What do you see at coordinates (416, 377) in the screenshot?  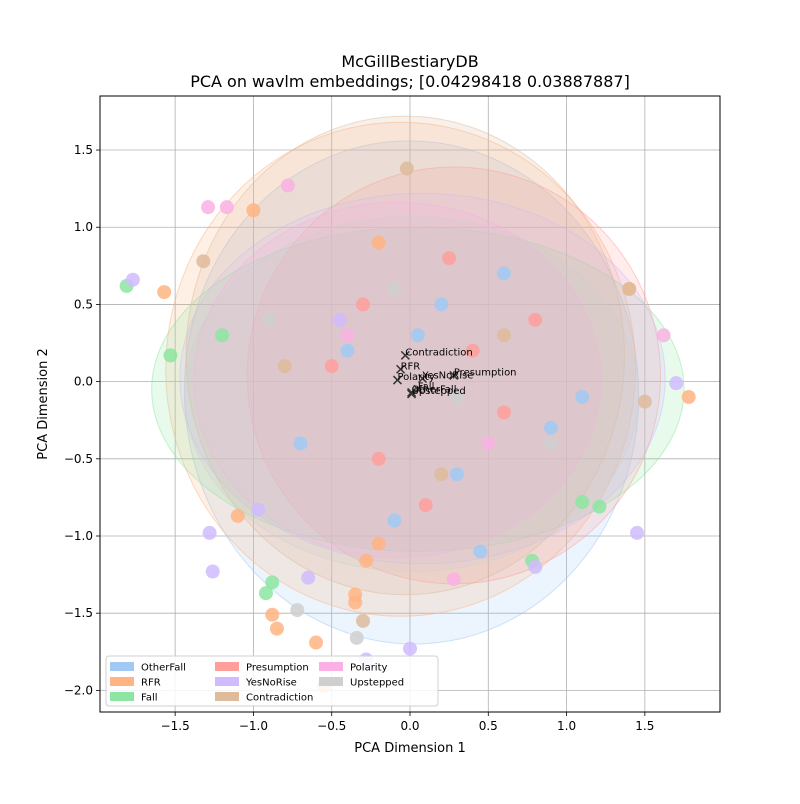 I see `centroid-label: Polarity` at bounding box center [416, 377].